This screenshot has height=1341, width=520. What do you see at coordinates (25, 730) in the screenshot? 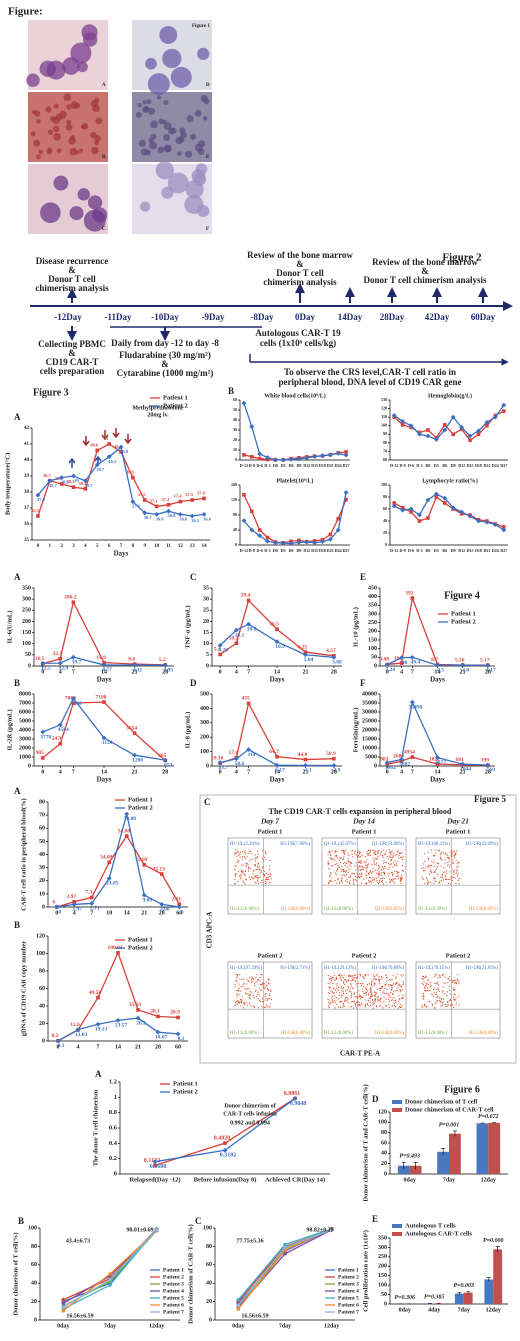
I see `y-tick-label: 4000` at bounding box center [25, 730].